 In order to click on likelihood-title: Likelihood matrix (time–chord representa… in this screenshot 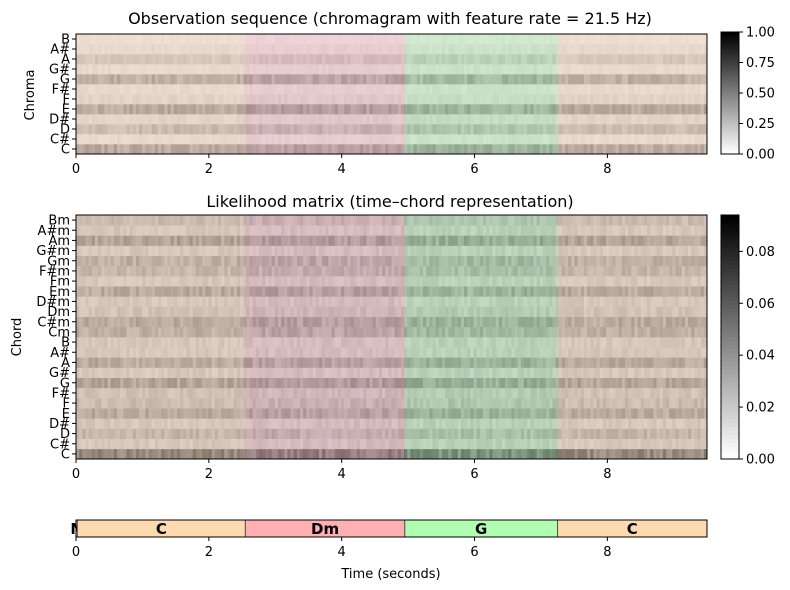, I will do `click(389, 201)`.